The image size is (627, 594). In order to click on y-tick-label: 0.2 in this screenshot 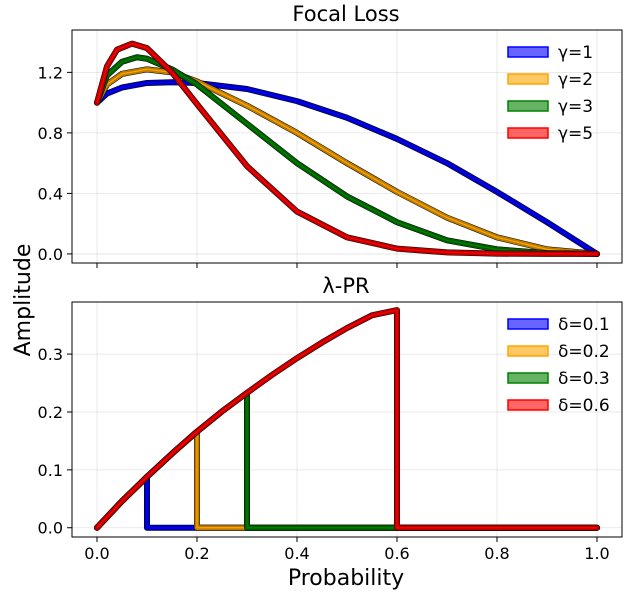, I will do `click(50, 412)`.